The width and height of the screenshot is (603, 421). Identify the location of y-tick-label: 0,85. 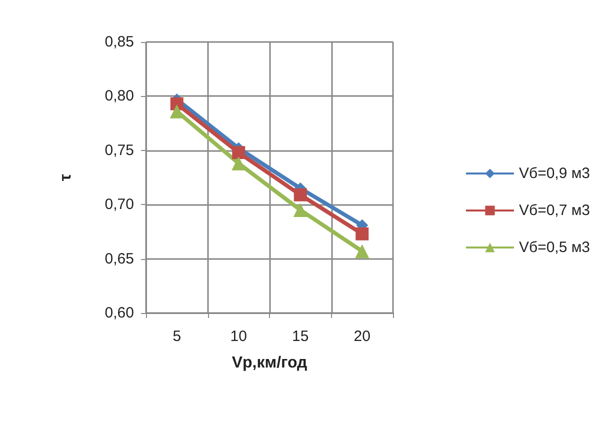
(119, 42).